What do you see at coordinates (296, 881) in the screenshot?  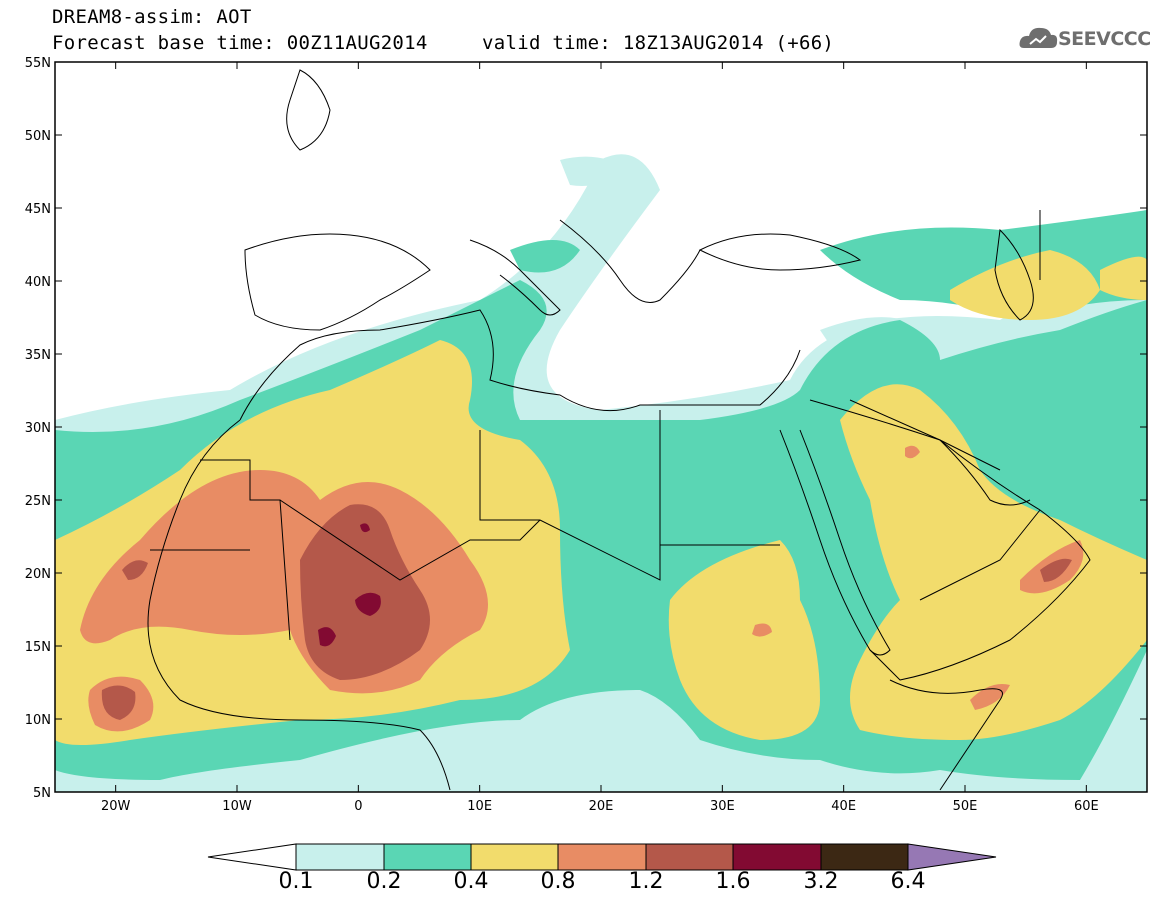 I see `colorbar-level-label: 0.1` at bounding box center [296, 881].